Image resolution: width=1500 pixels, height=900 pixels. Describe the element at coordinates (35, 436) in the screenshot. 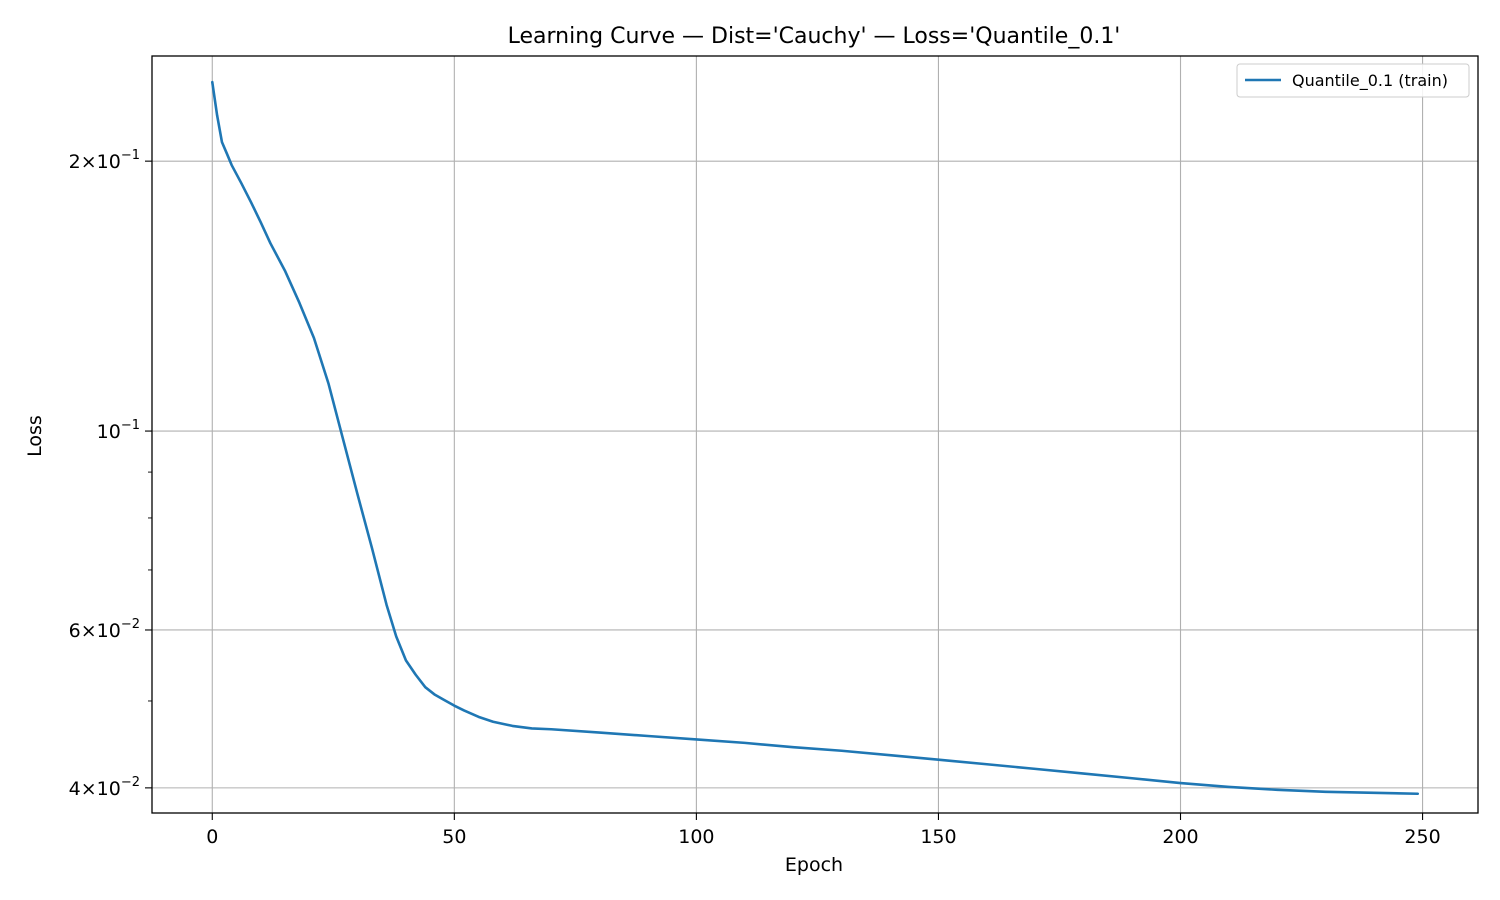

I see `y-axis-label: Loss` at that location.